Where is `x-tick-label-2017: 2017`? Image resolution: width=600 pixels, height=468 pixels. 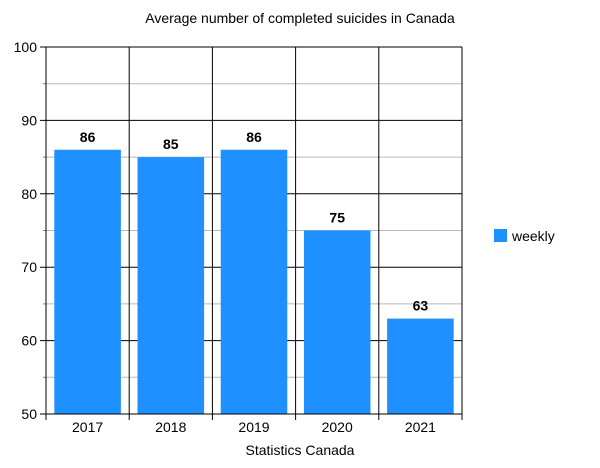
x-tick-label-2017: 2017 is located at coordinates (87, 427).